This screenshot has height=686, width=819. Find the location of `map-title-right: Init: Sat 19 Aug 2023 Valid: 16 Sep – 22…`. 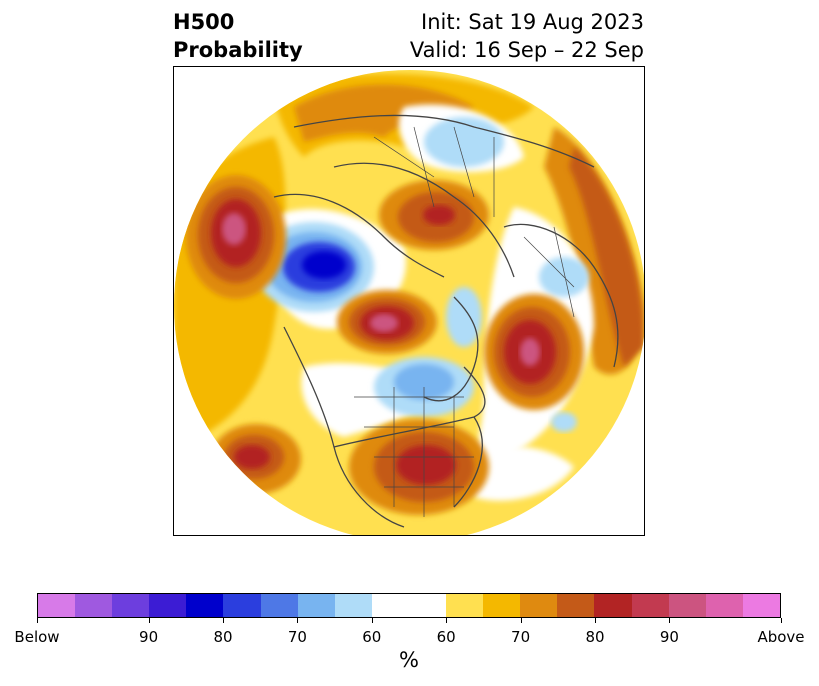

map-title-right: Init: Sat 19 Aug 2023 Valid: 16 Sep – 22… is located at coordinates (527, 36).